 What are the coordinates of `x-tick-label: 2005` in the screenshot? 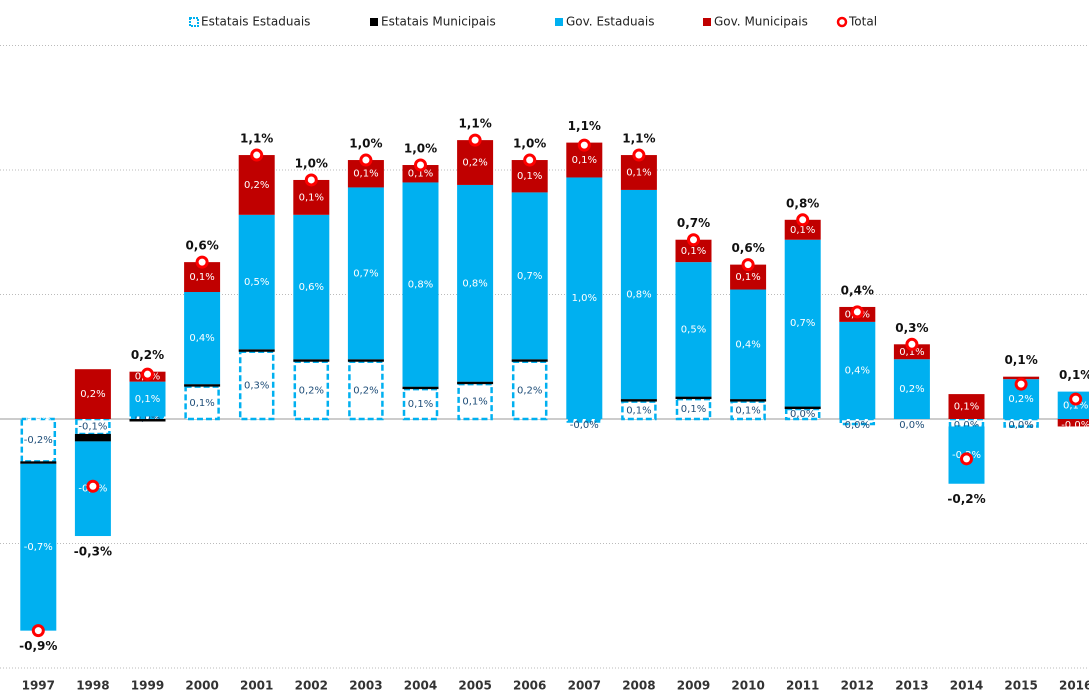 It's located at (474, 685).